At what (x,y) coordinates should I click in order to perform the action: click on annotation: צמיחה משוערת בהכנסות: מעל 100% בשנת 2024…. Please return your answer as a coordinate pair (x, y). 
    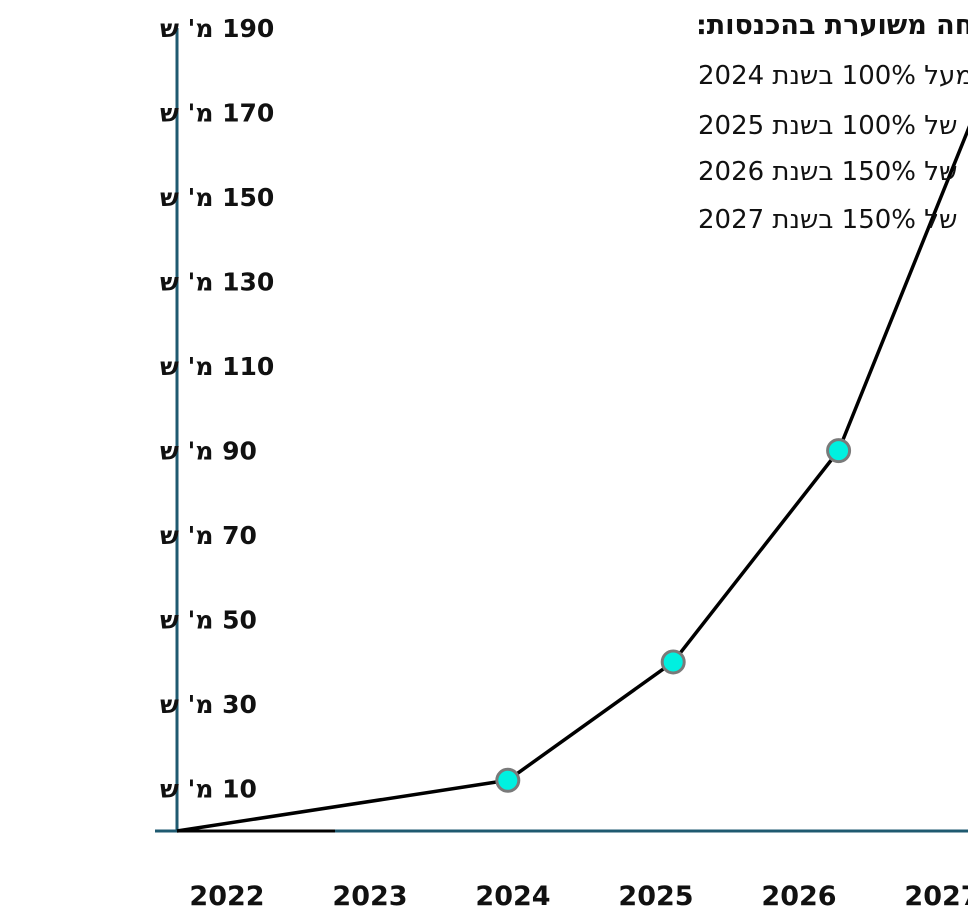
    Looking at the image, I should click on (832, 122).